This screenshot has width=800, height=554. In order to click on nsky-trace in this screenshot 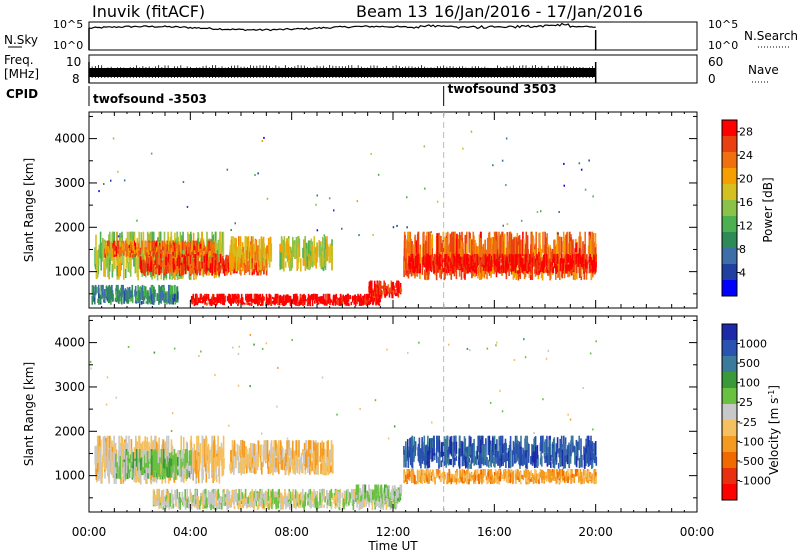, I will do `click(342, 36)`.